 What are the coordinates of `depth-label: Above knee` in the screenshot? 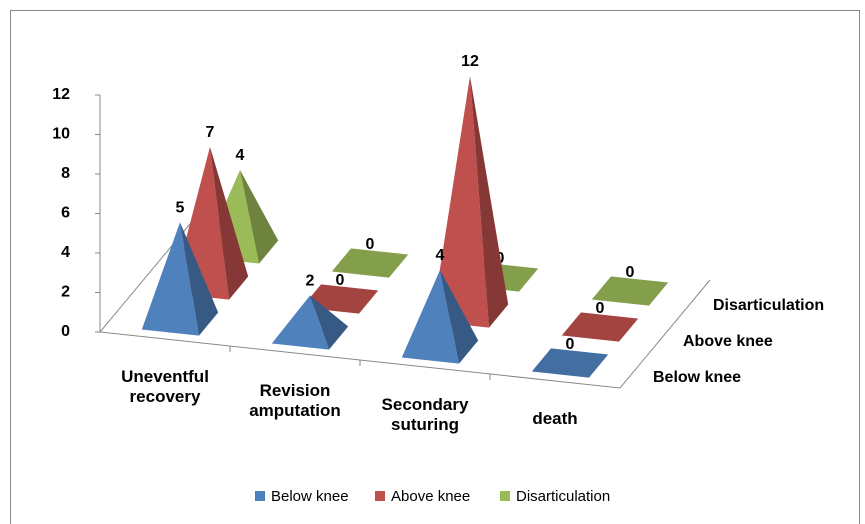 It's located at (728, 341).